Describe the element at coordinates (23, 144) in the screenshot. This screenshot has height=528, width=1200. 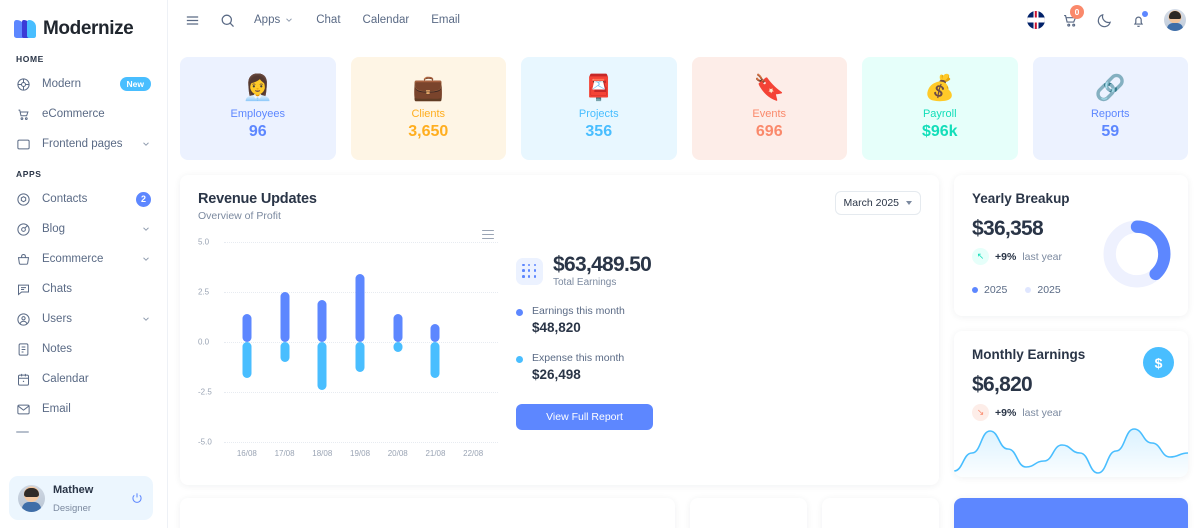
I see `window-icon` at that location.